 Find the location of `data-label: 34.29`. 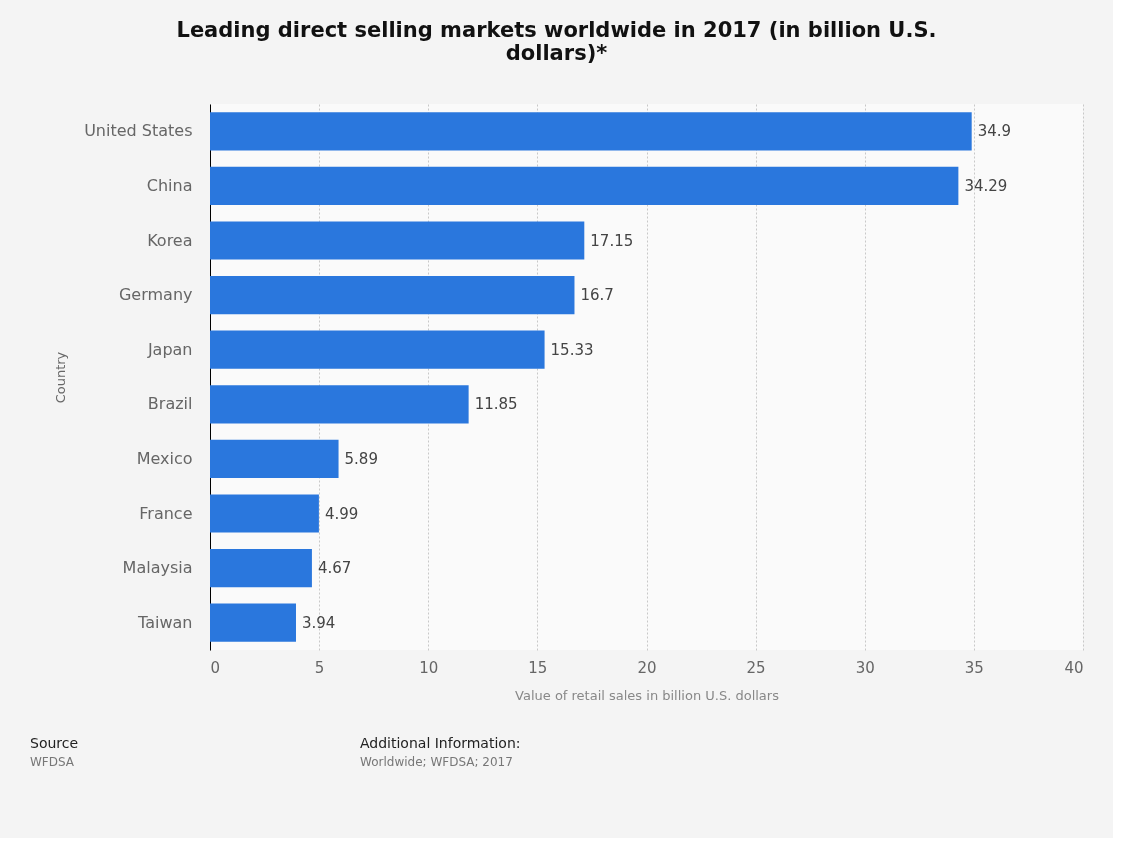

data-label: 34.29 is located at coordinates (986, 185).